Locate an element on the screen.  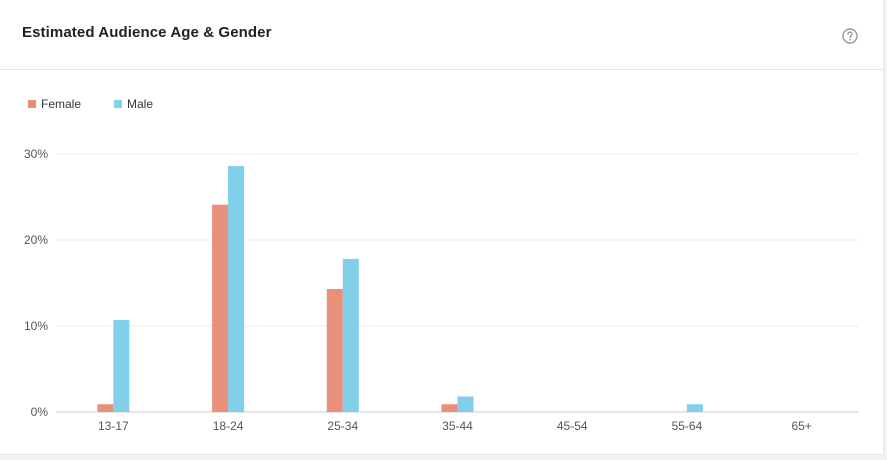
x-tick-label: 18-24 is located at coordinates (228, 426).